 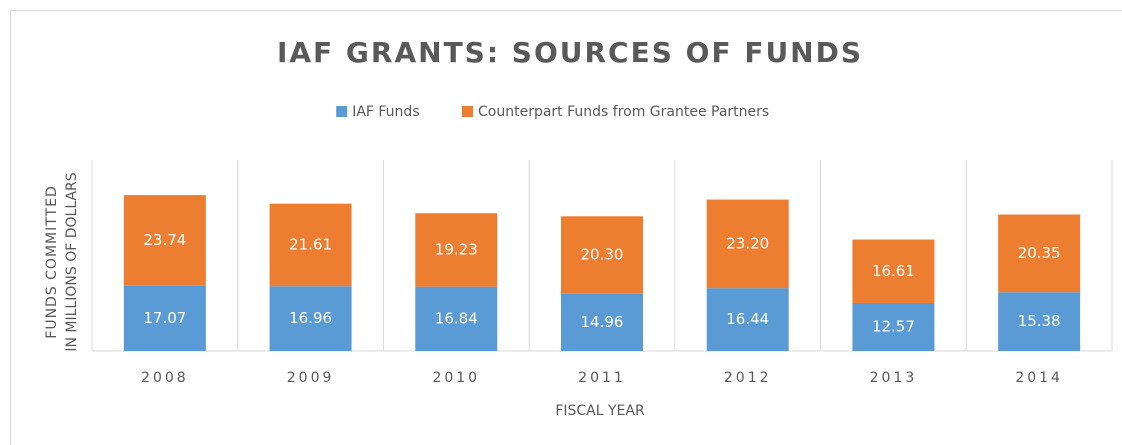 I want to click on x-tick-label: 2013, so click(x=894, y=378).